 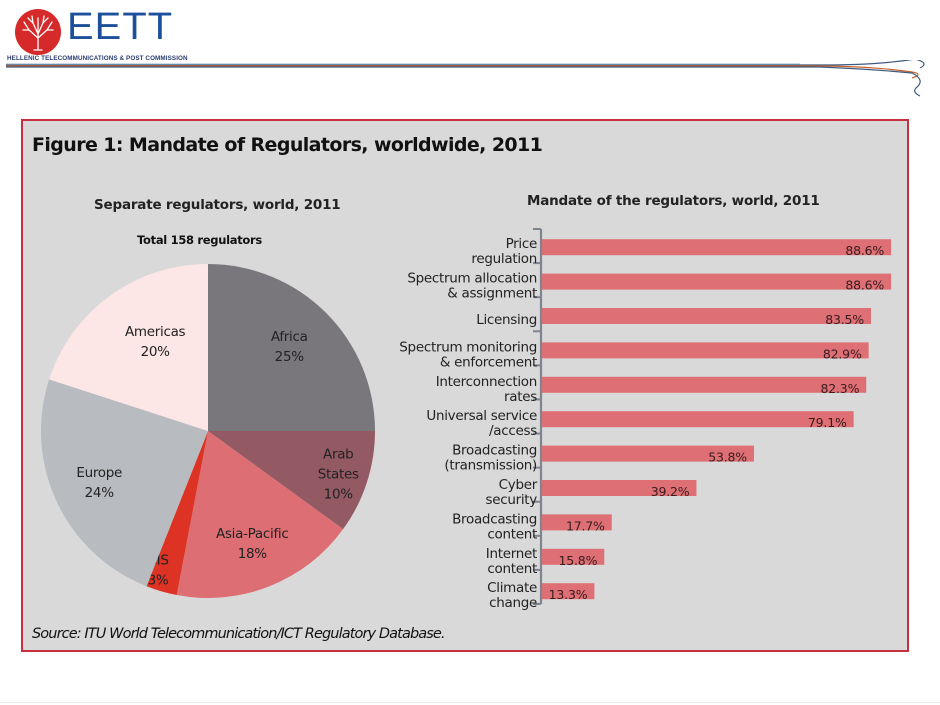 I want to click on pie-category-label: Europe, so click(x=99, y=473).